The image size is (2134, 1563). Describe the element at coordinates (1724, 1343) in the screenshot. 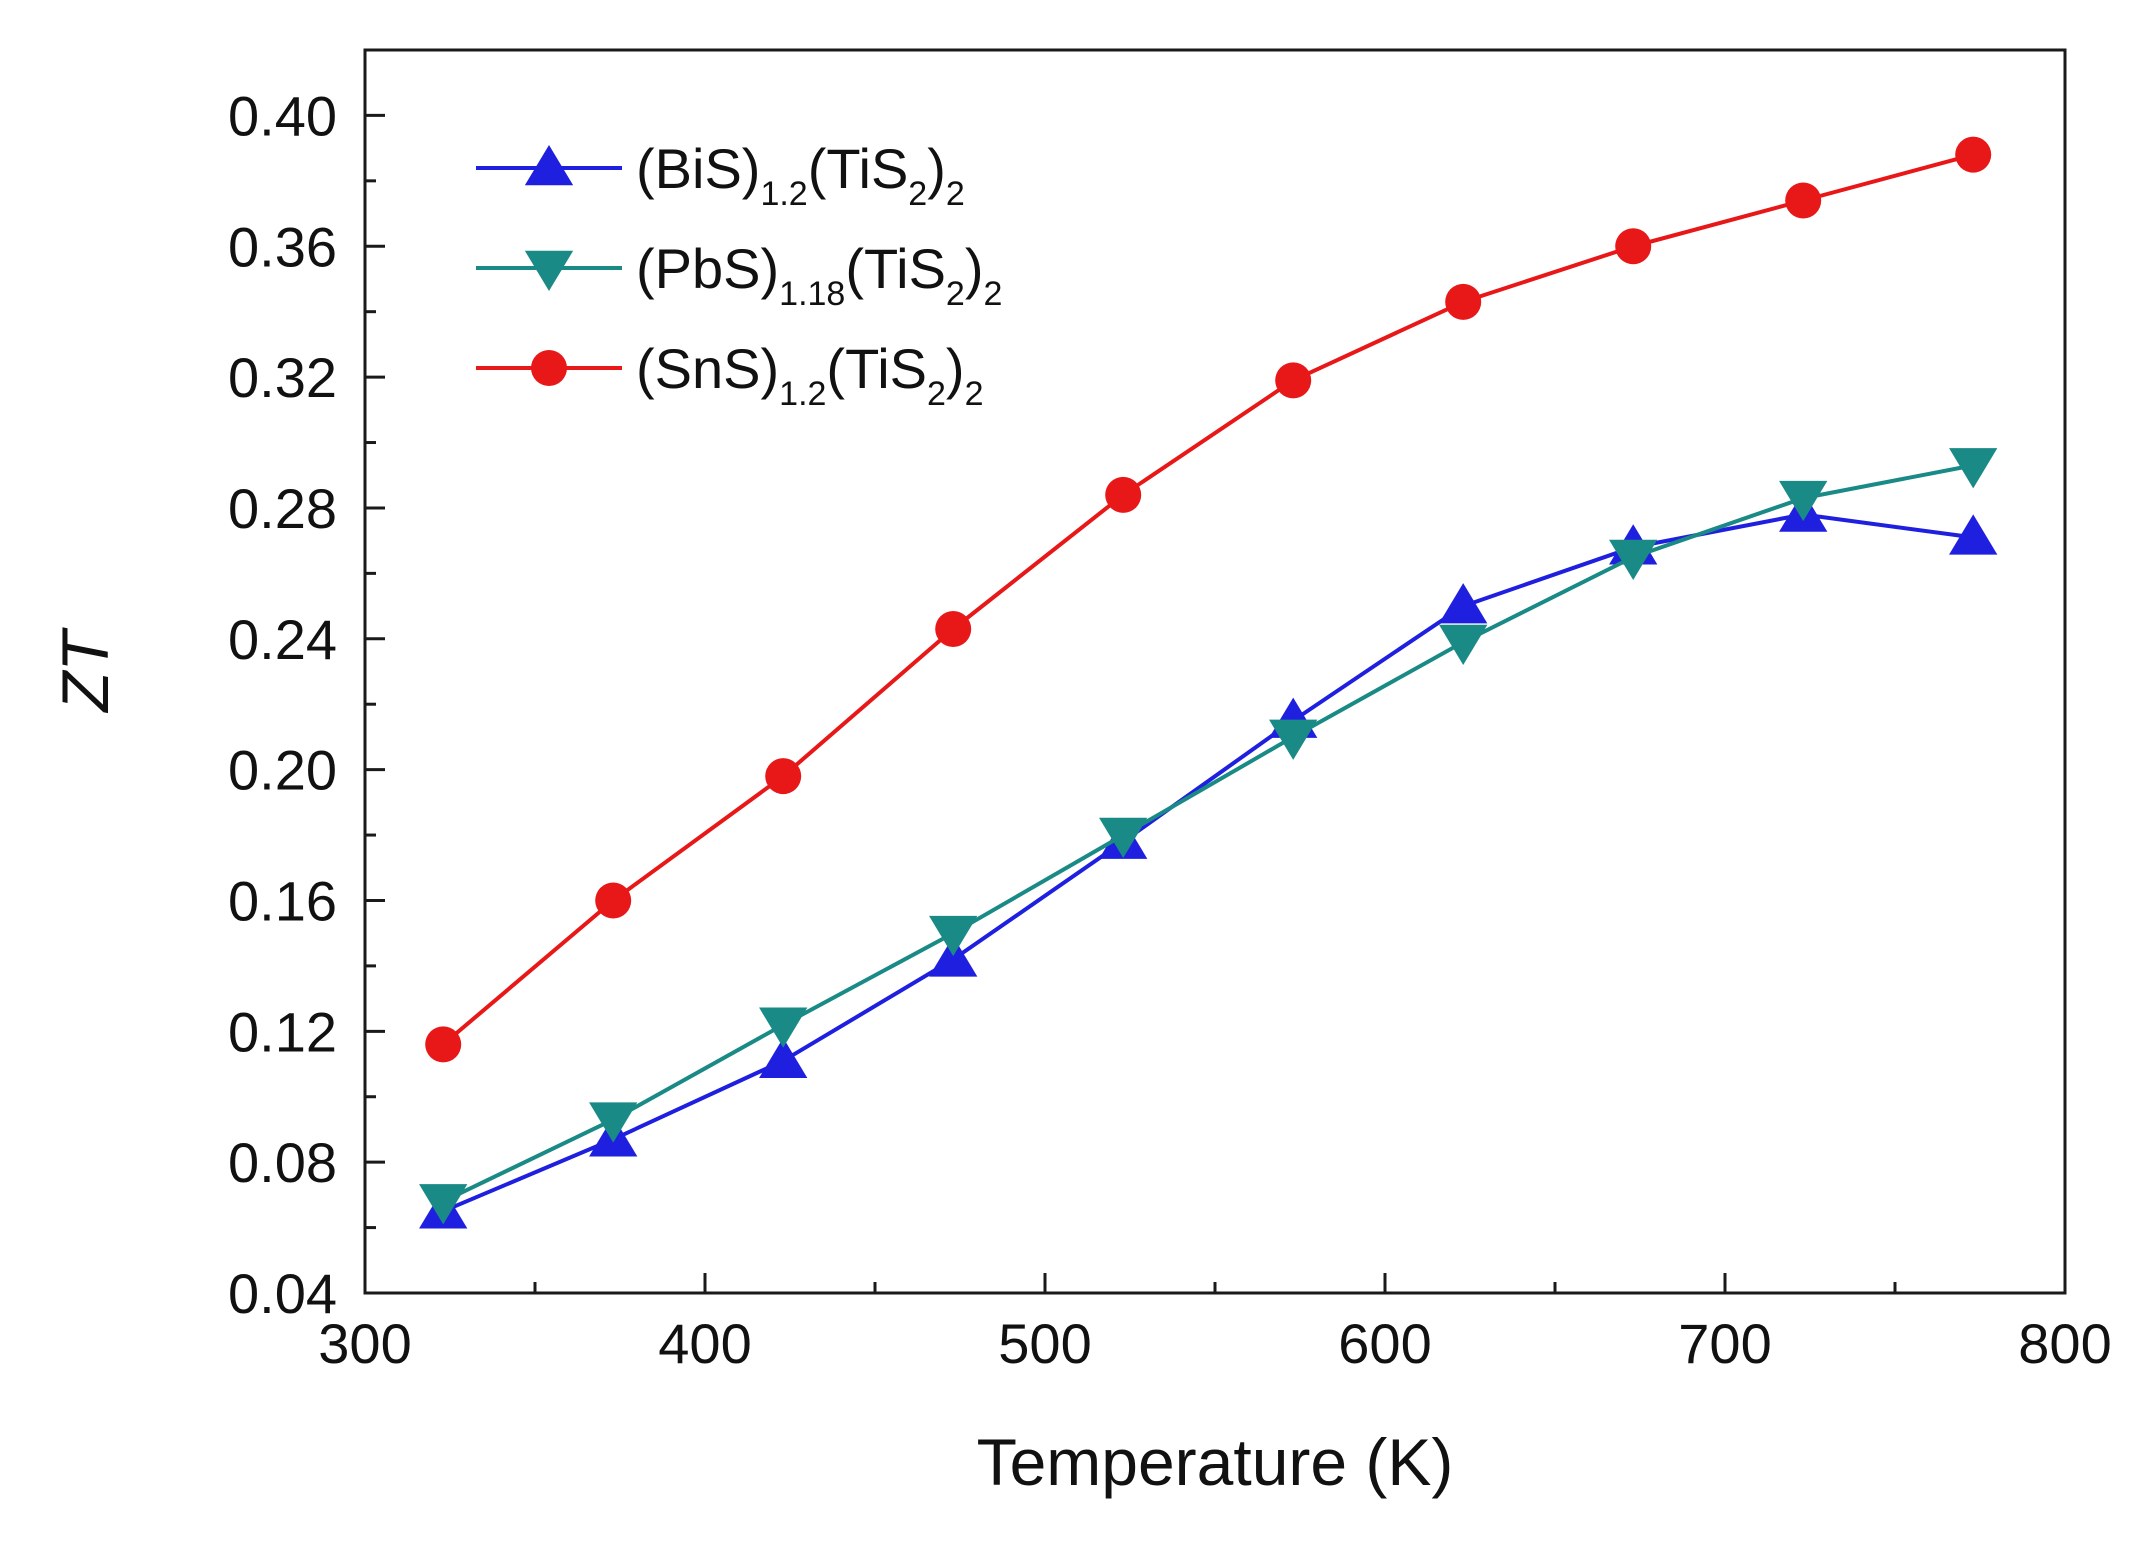

I see `x-tick-label: 700` at that location.